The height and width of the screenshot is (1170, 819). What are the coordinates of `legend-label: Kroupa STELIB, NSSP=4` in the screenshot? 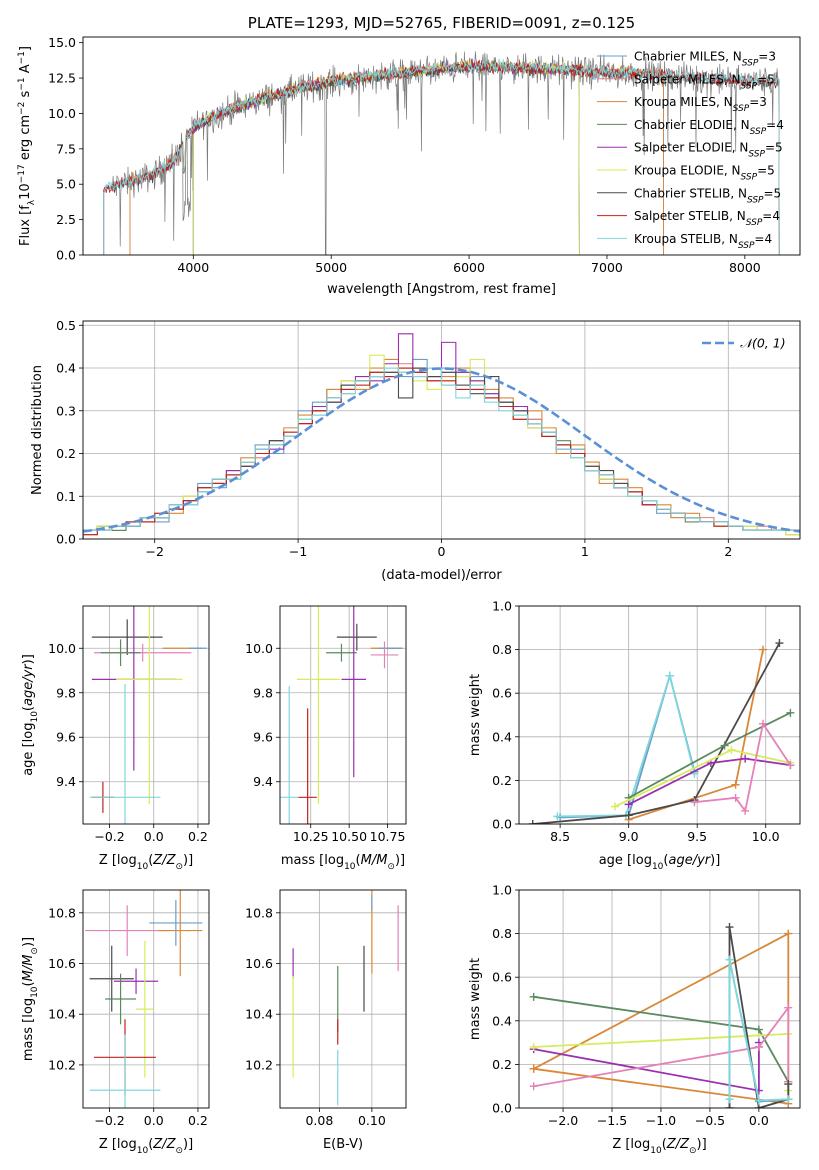 It's located at (703, 241).